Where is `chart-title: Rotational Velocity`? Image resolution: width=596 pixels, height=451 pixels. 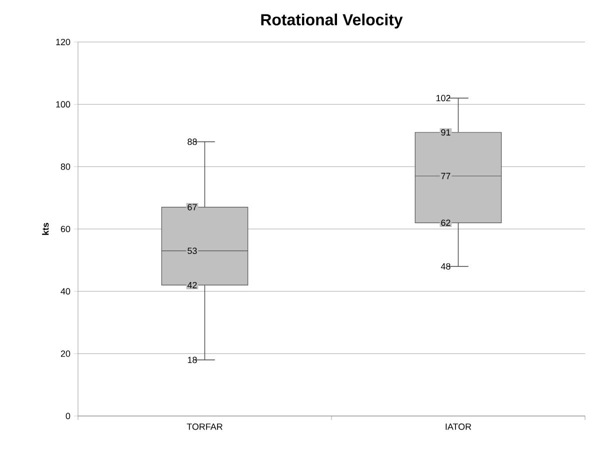
chart-title: Rotational Velocity is located at coordinates (332, 21).